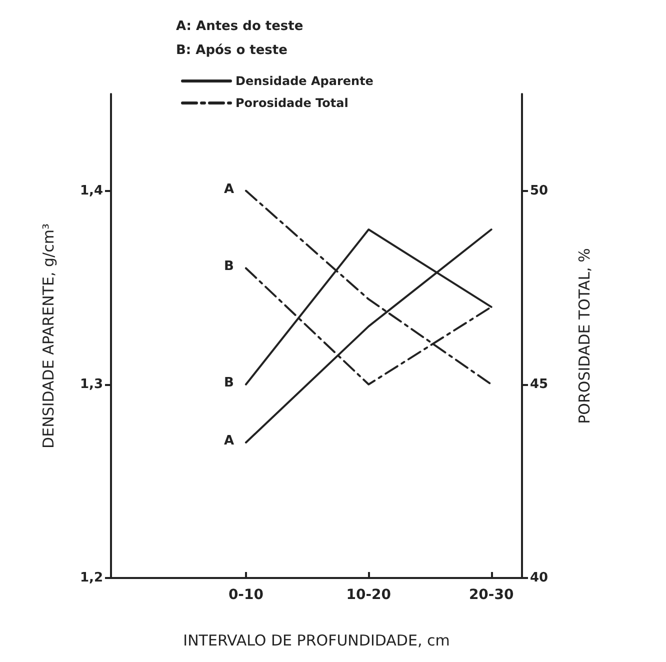 This screenshot has height=662, width=666. Describe the element at coordinates (539, 384) in the screenshot. I see `y2-tick-label: 45` at that location.